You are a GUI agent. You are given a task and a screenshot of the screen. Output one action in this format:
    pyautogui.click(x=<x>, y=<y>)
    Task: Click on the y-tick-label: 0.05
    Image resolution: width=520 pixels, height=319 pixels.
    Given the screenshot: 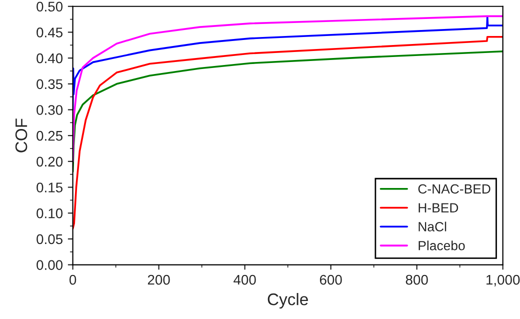 What is the action you would take?
    pyautogui.click(x=49, y=239)
    